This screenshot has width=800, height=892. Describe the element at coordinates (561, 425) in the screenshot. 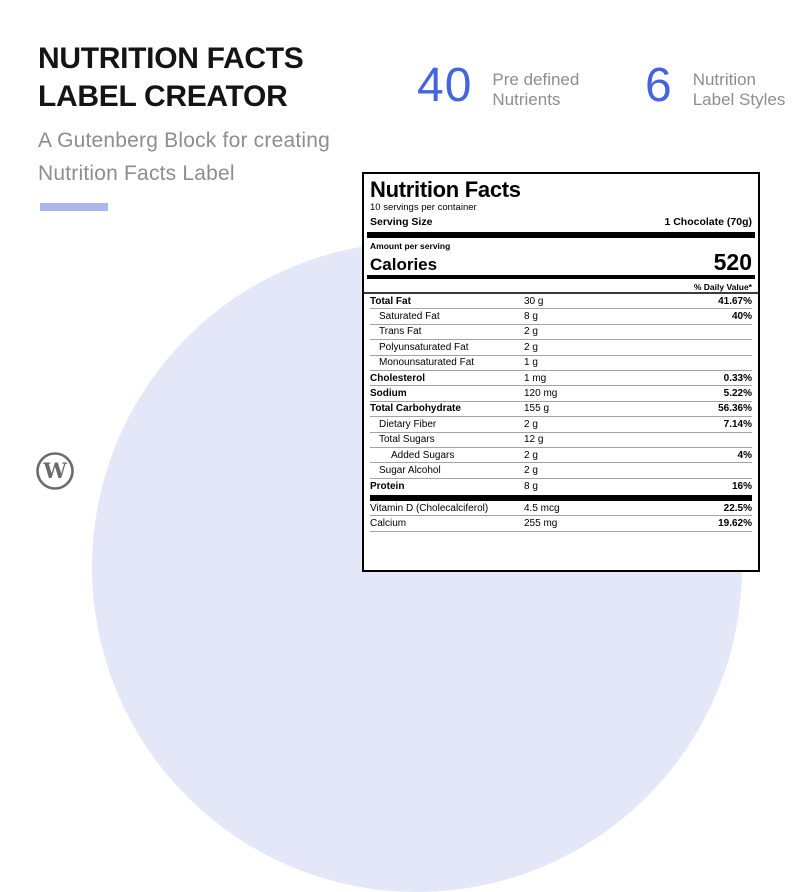

I see `nutrient-row-dietary-fiber: Dietary Fiber 2 g 7.14%` at that location.